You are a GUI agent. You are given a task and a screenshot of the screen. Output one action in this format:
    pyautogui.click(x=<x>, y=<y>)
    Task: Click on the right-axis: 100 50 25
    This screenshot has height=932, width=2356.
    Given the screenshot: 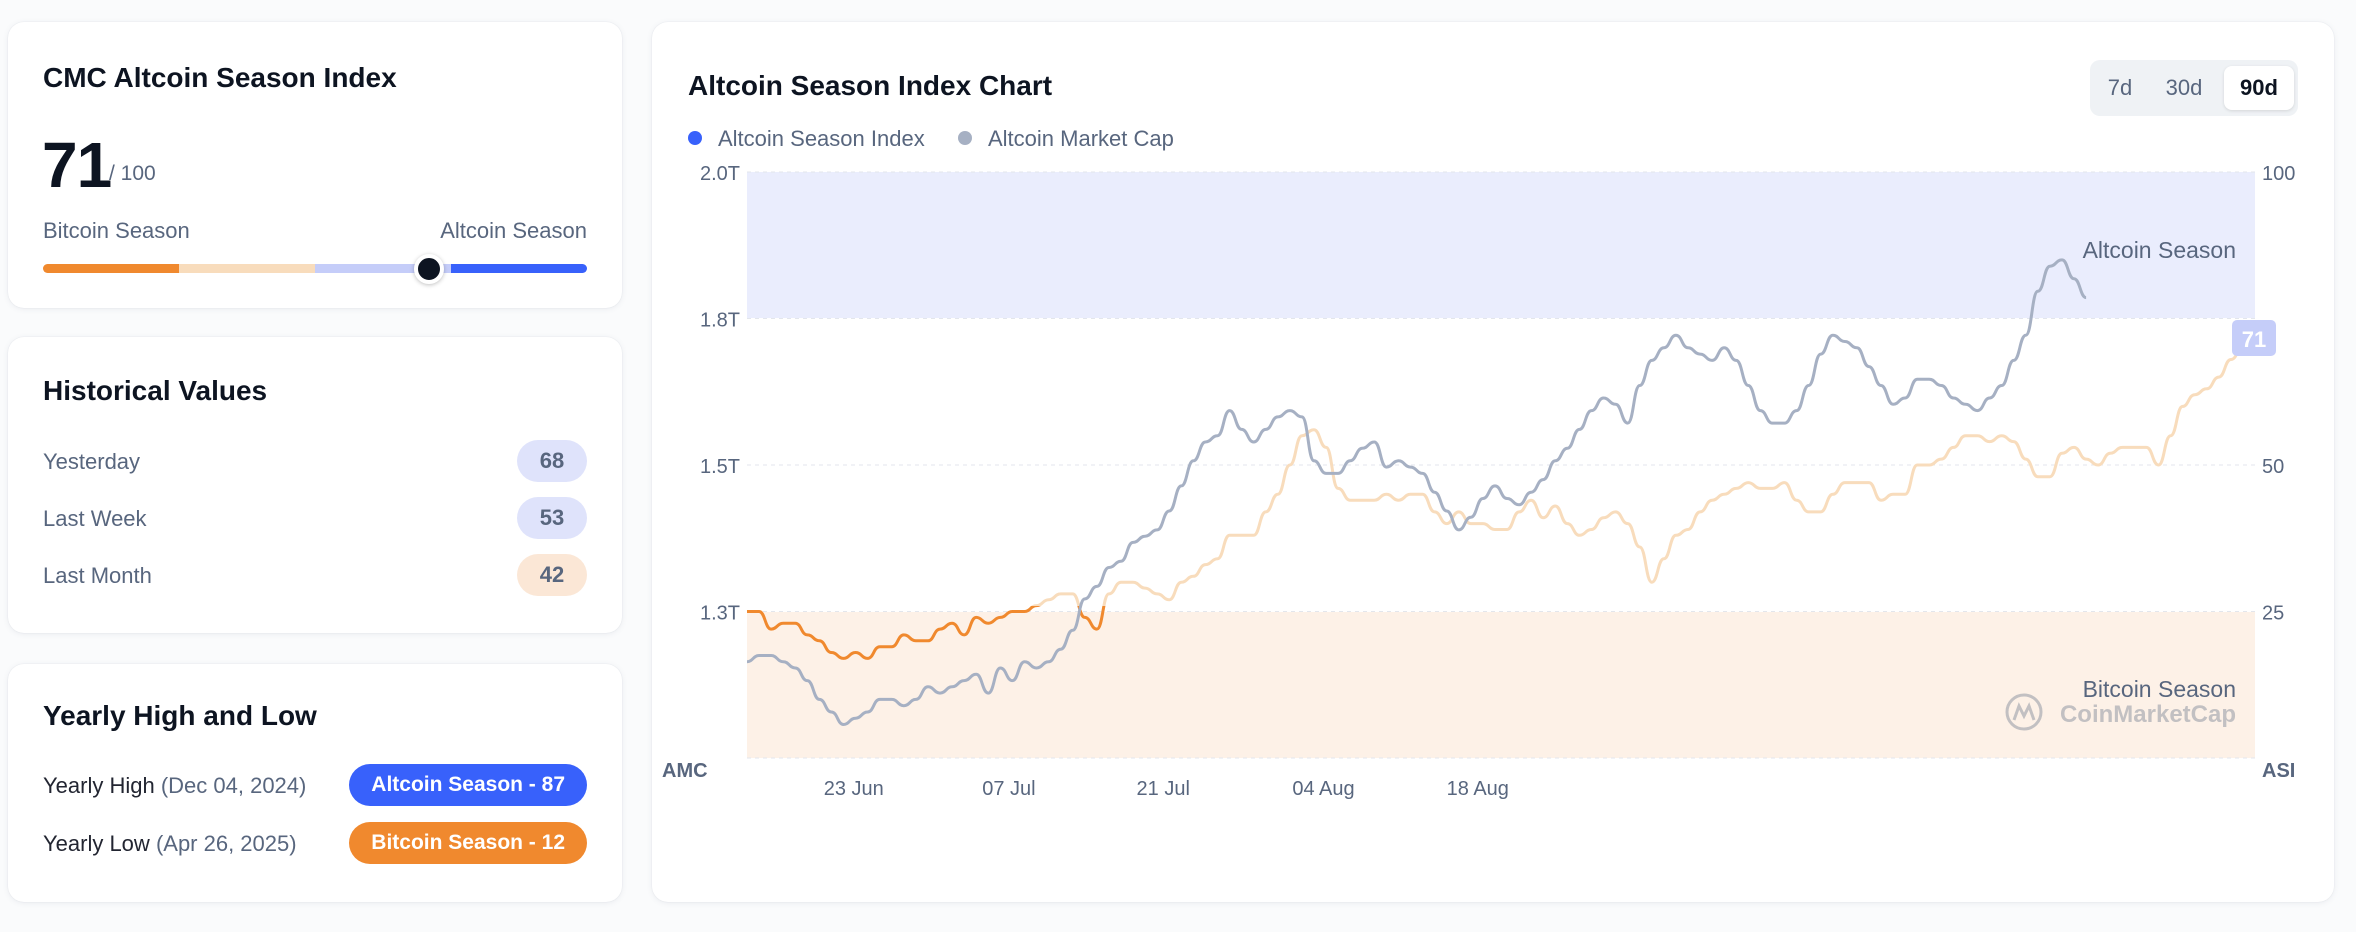 What is the action you would take?
    pyautogui.click(x=2278, y=394)
    